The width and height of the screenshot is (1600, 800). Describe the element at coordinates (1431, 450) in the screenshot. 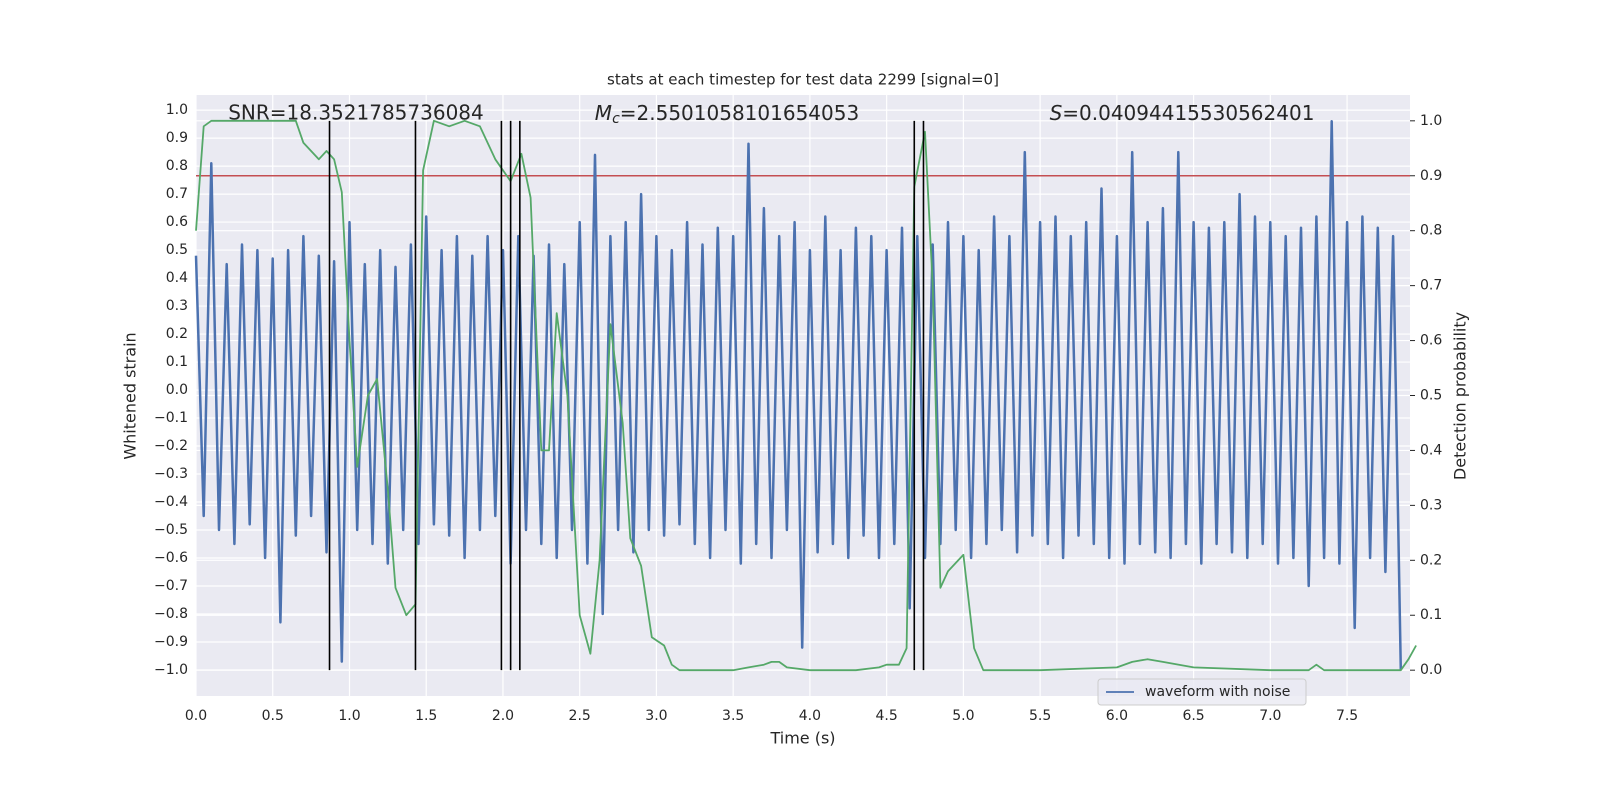

I see `y2-tick-label: 0.4` at that location.